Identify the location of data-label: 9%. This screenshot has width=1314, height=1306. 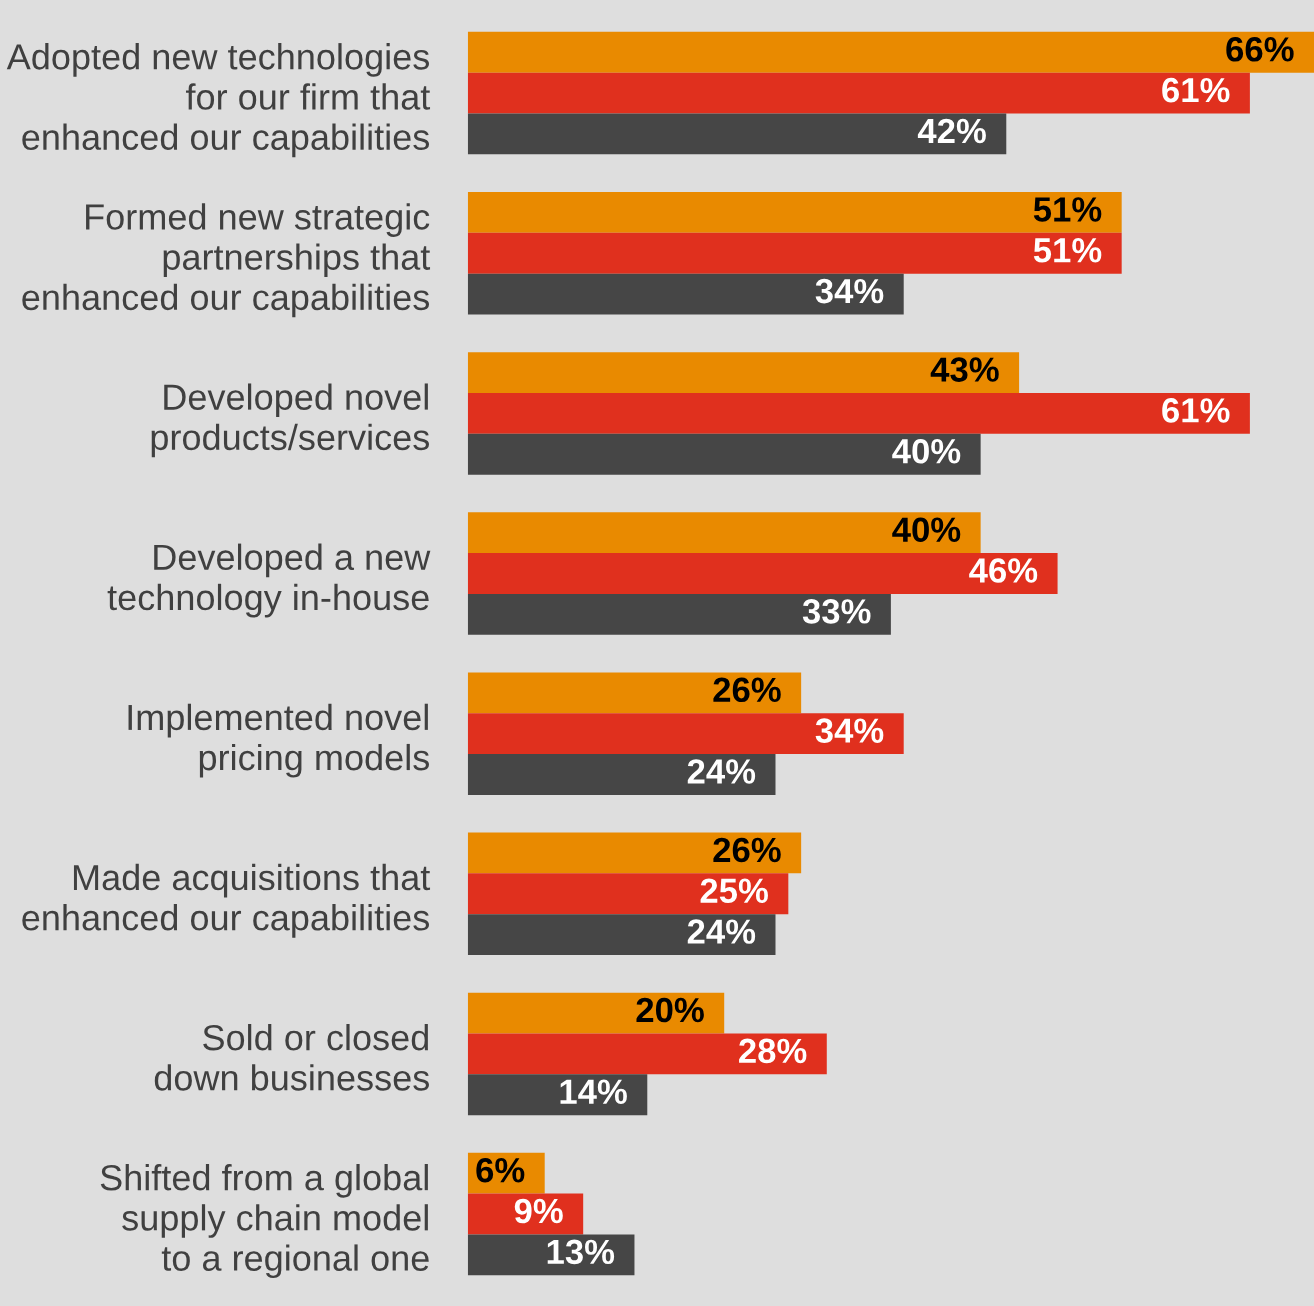
(538, 1211).